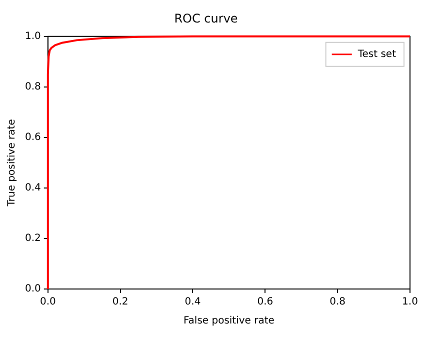  What do you see at coordinates (338, 302) in the screenshot?
I see `x-tick-label: 0.8` at bounding box center [338, 302].